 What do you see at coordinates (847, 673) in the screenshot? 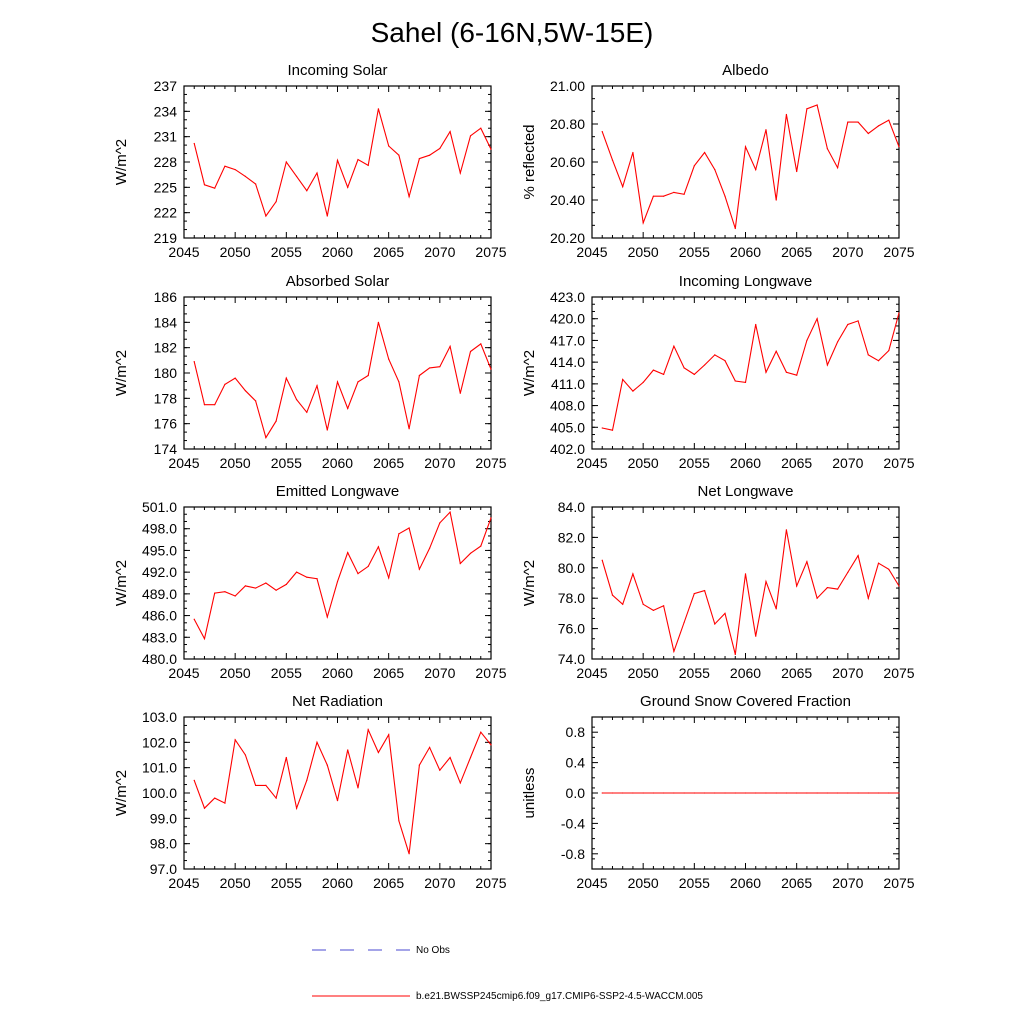
I see `net-longwave-xtick-label: 2070` at bounding box center [847, 673].